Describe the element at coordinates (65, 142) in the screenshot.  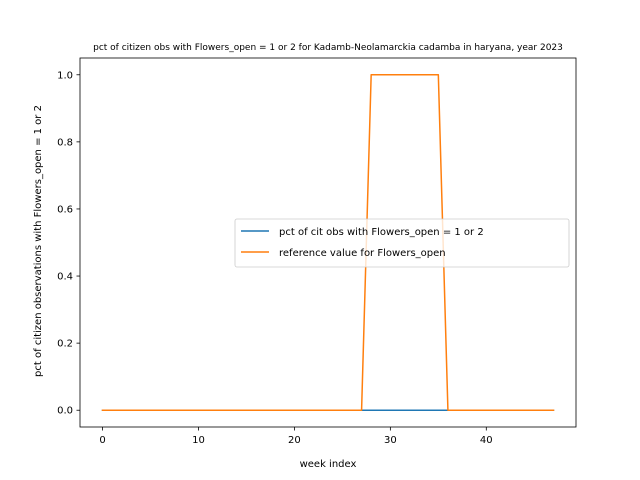
I see `y-tick-label: 0.8` at that location.